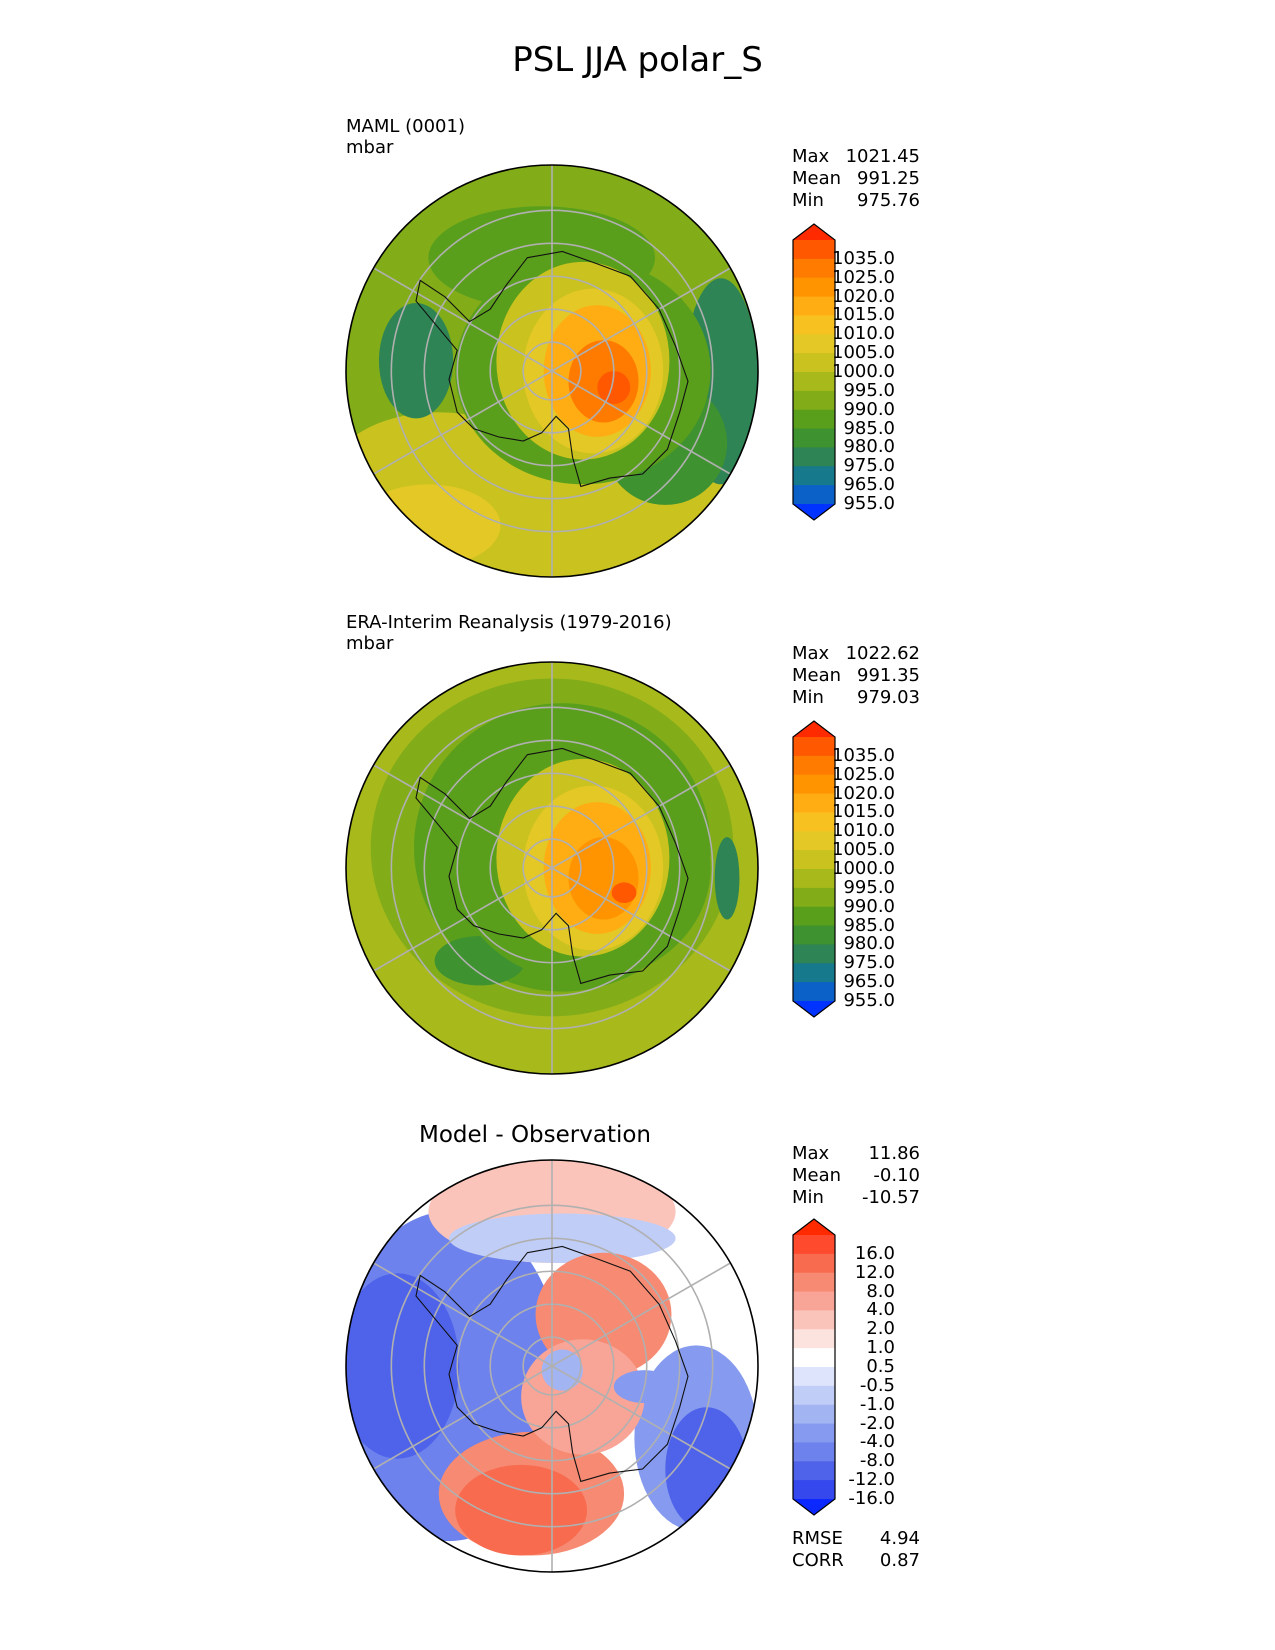 The height and width of the screenshot is (1650, 1275). What do you see at coordinates (814, 729) in the screenshot?
I see `colorbar-extend-max` at bounding box center [814, 729].